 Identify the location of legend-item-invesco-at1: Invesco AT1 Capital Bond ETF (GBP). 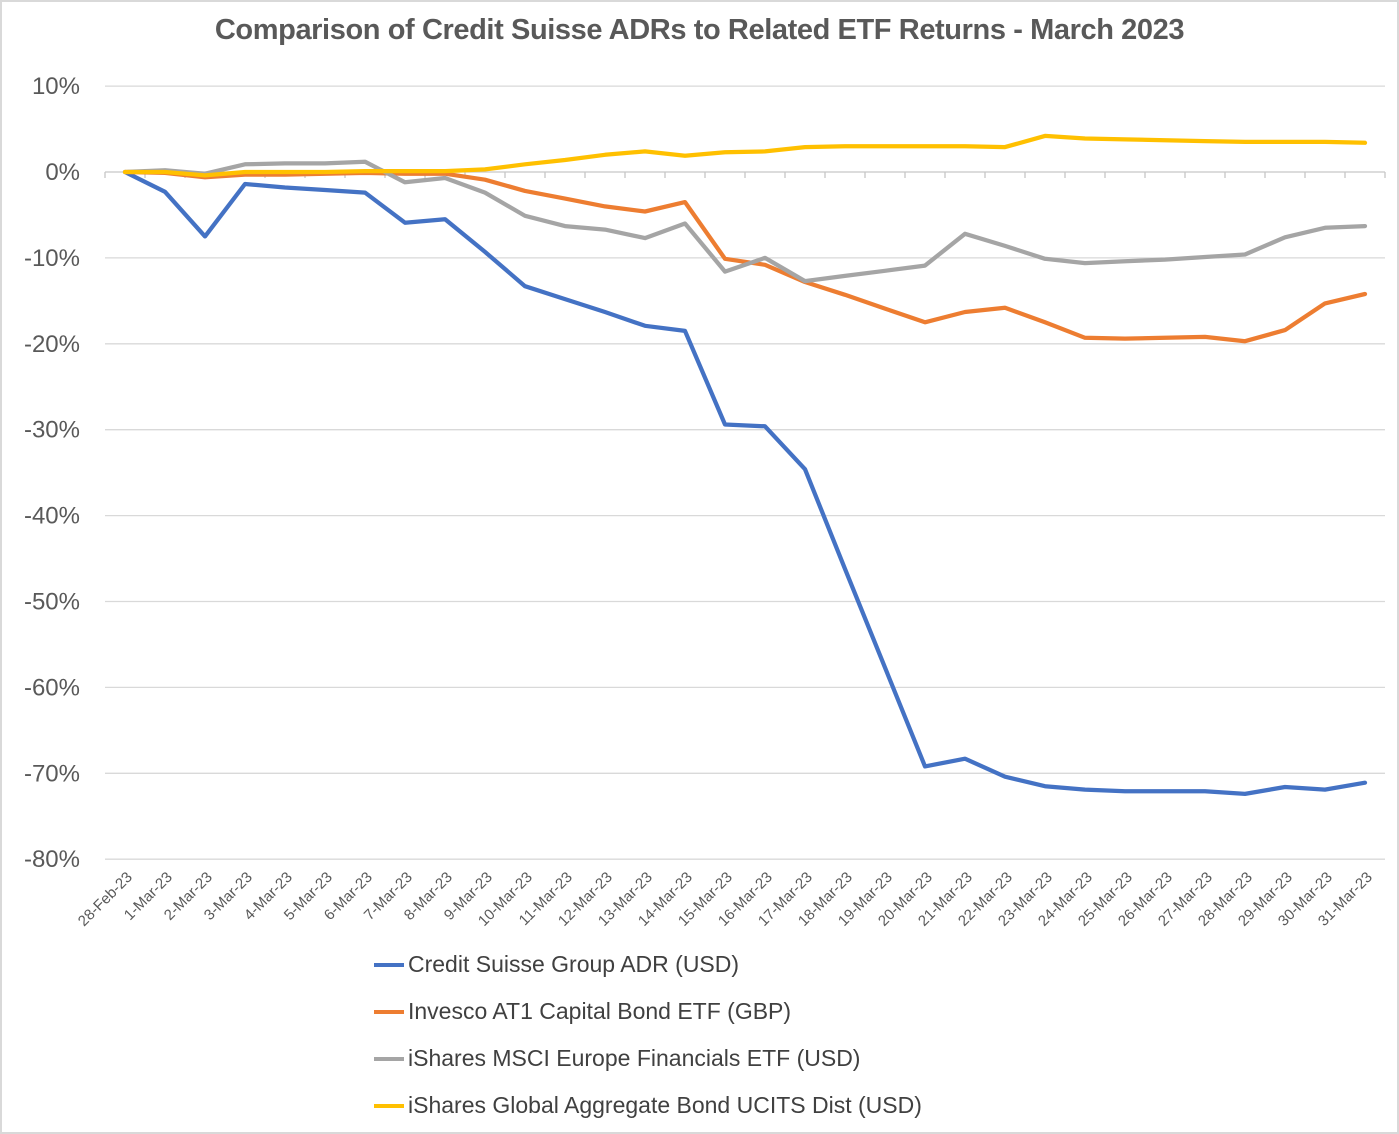
(648, 1011).